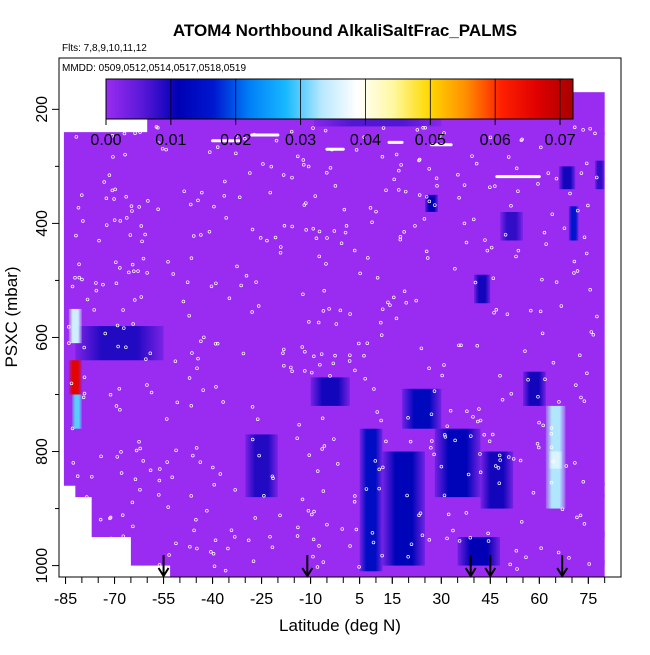 The width and height of the screenshot is (650, 655). I want to click on x-tick-label: -85, so click(65, 599).